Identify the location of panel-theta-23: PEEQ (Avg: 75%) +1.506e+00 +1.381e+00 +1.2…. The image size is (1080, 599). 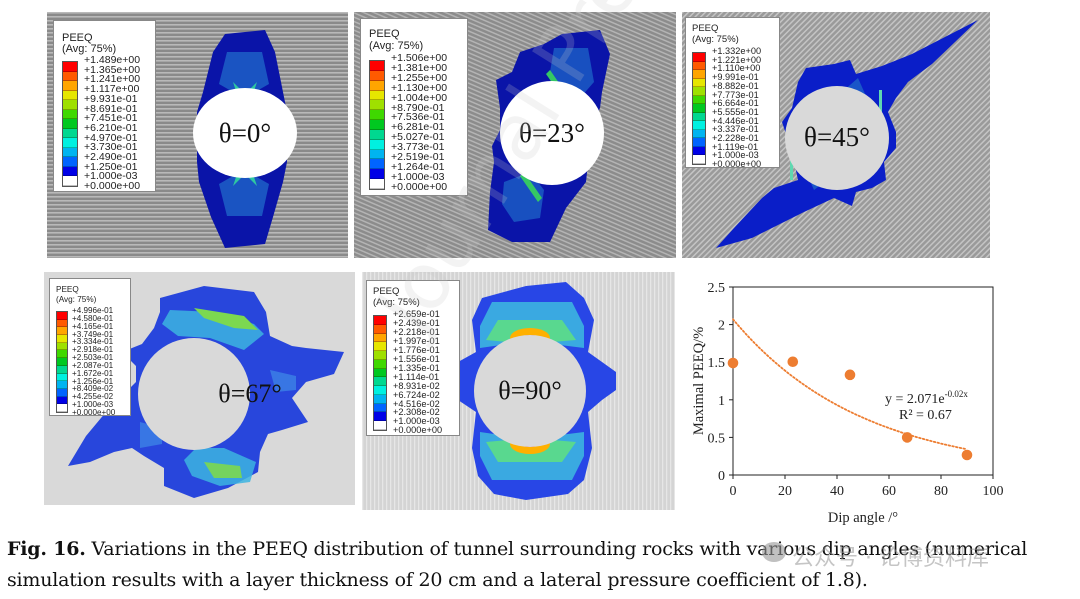
(515, 135).